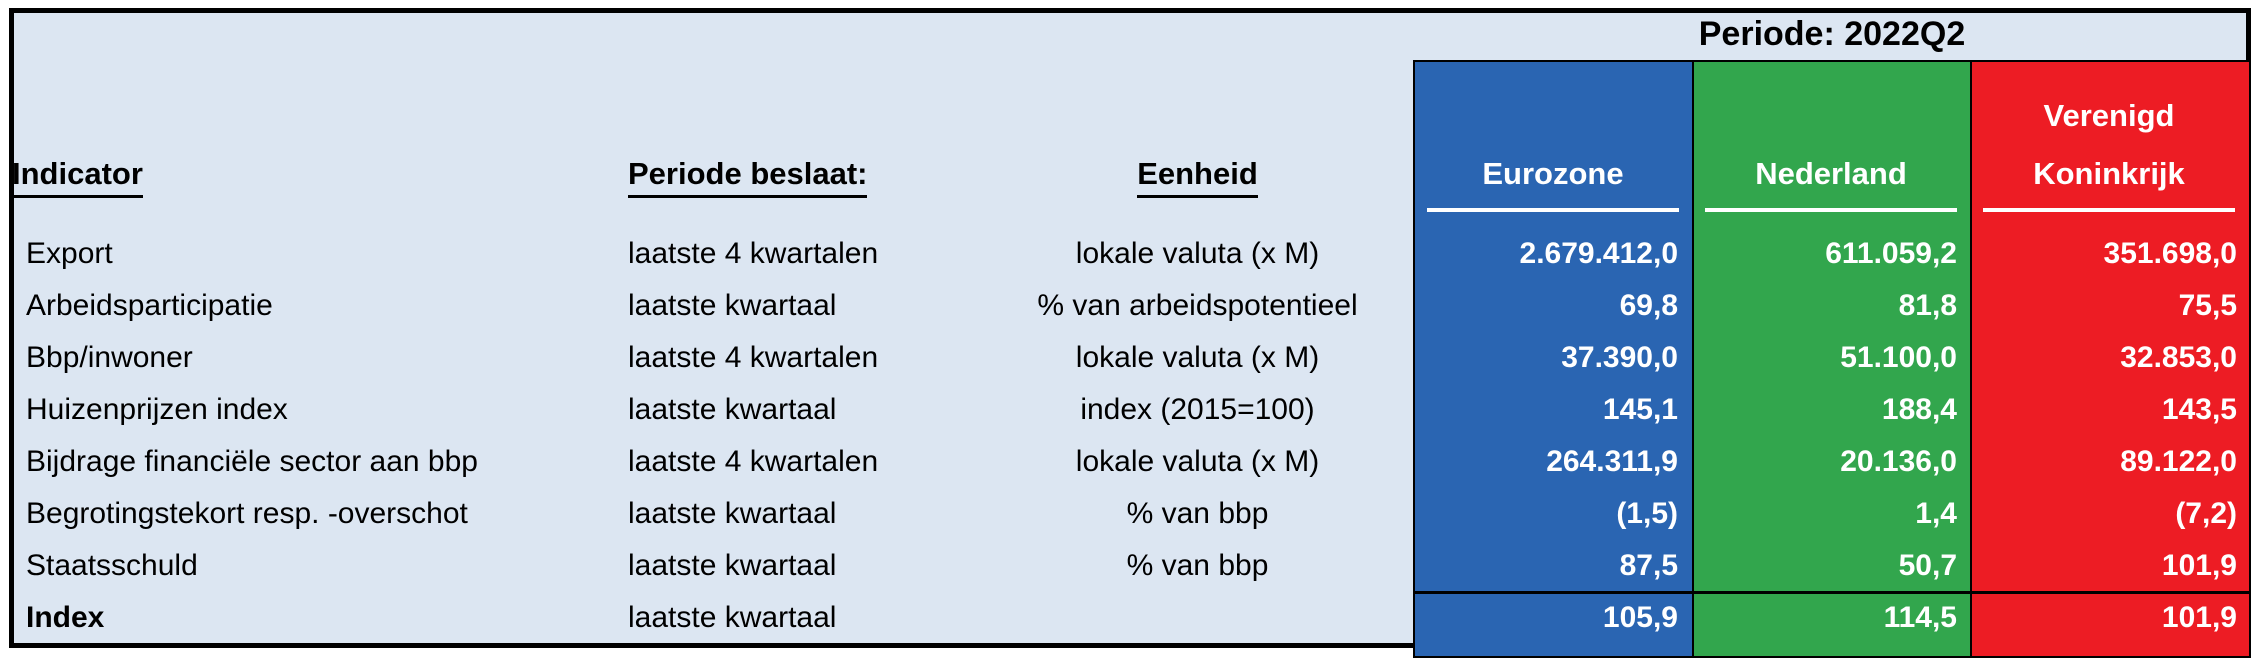 The image size is (2257, 660). I want to click on nederland-value-cell: 51.100,0, so click(1898, 357).